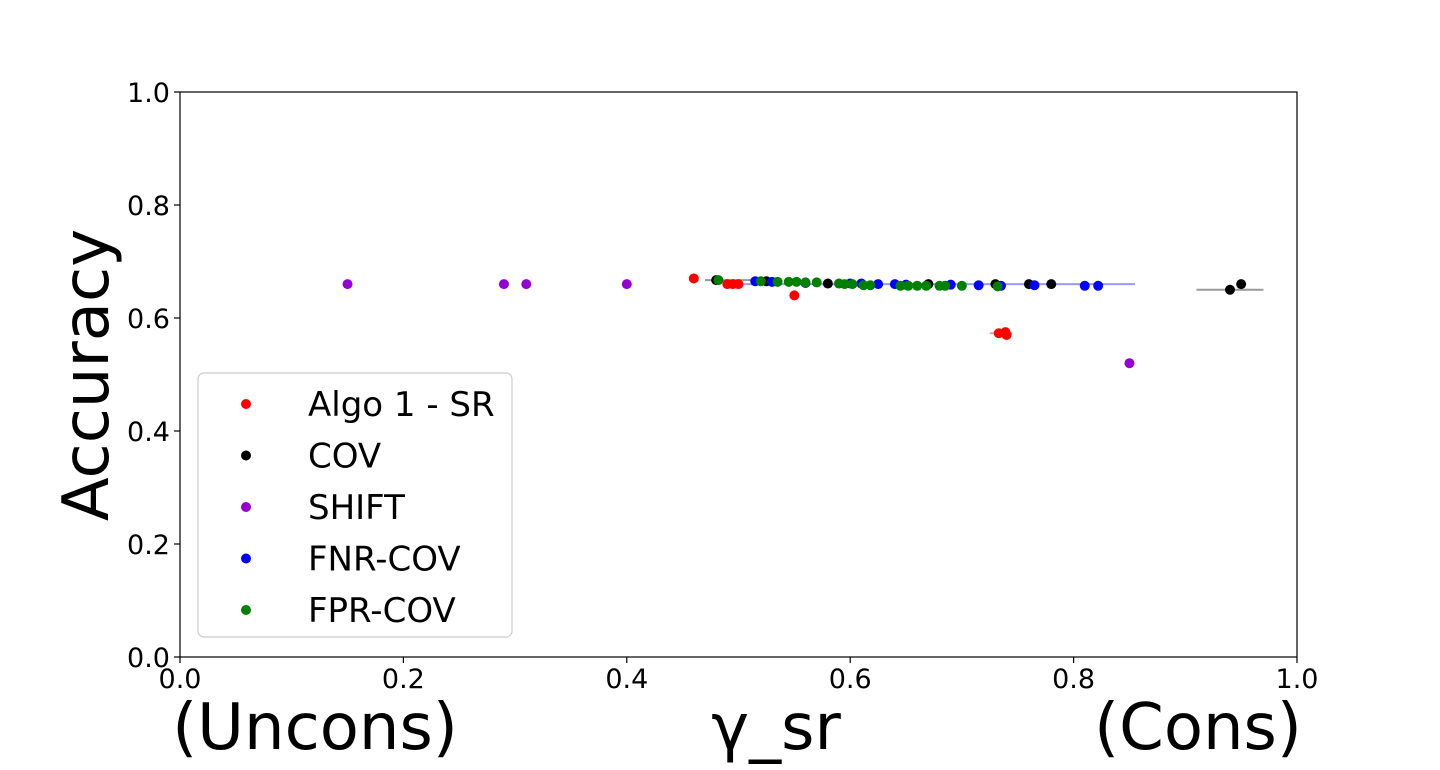 This screenshot has width=1440, height=770. Describe the element at coordinates (148, 432) in the screenshot. I see `y-tick-label: 0.4` at that location.